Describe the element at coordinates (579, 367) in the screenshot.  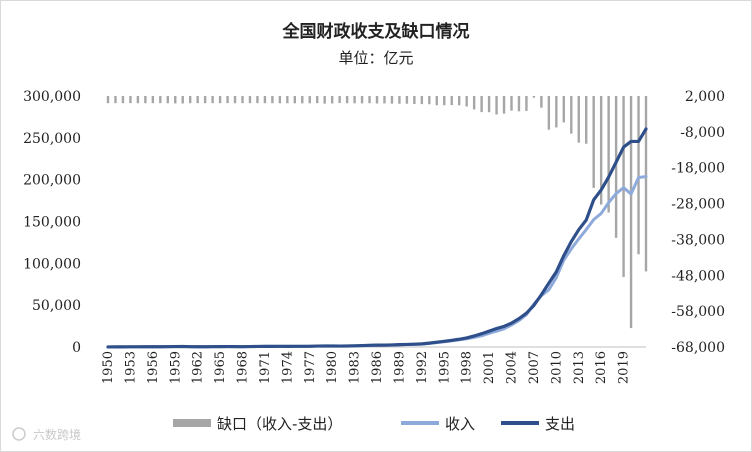
I see `x-tick-label: 2013` at that location.